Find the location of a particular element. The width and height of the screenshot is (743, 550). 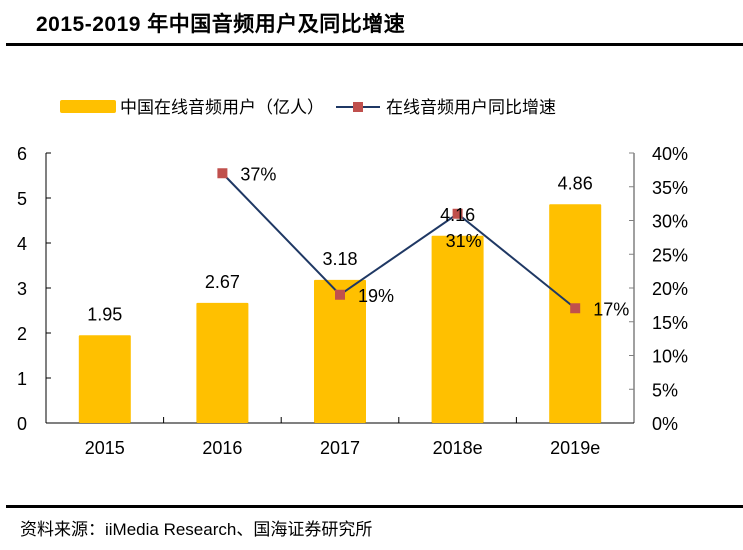

x-axis-tick-label: 2017 is located at coordinates (340, 448).